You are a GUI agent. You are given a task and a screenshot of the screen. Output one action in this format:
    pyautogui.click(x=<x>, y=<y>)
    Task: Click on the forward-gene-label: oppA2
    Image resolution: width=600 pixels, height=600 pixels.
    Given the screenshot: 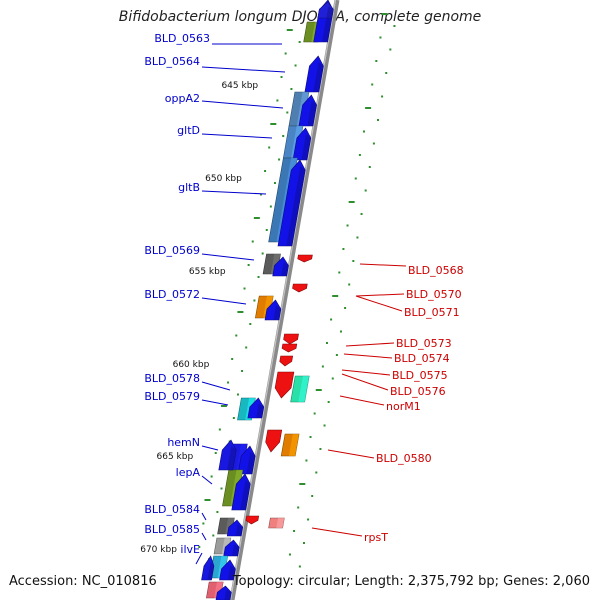 What is the action you would take?
    pyautogui.click(x=182, y=98)
    